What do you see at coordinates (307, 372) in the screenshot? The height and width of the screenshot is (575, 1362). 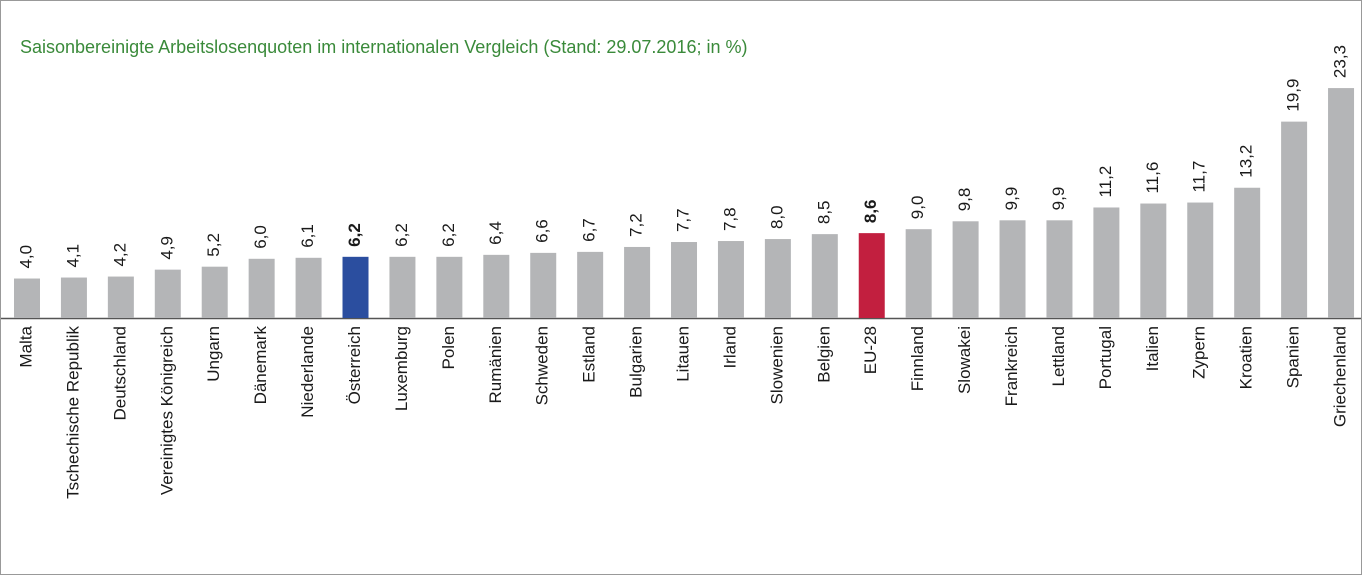 I see `x-tick-label: Niederlande` at bounding box center [307, 372].